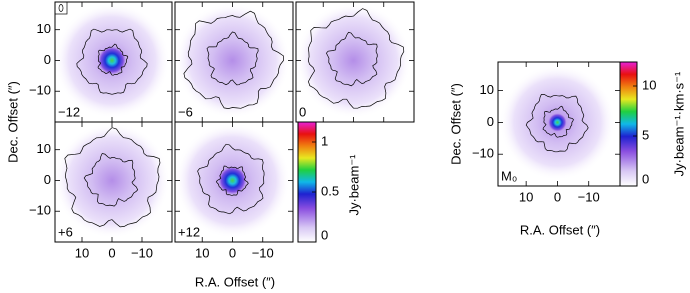 The width and height of the screenshot is (690, 293). I want to click on panel-label: +12, so click(189, 231).